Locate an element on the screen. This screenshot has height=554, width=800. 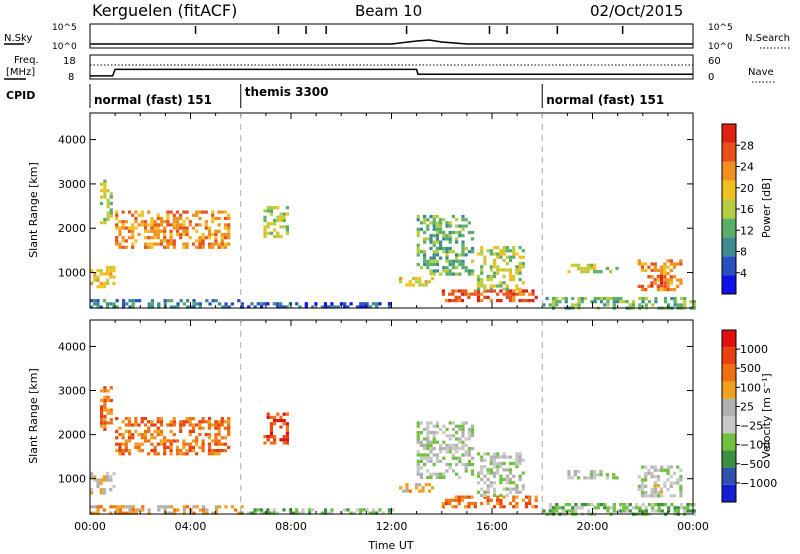
velocity-colorbar-label: Velocity [m s⁻¹] is located at coordinates (766, 415).